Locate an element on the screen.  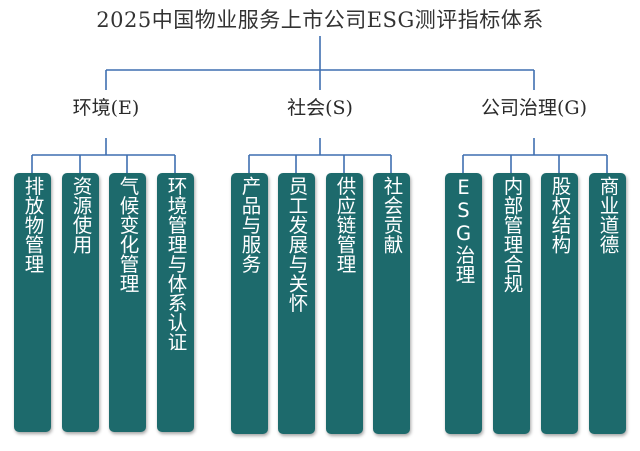
indicator-card-internal-compliance: 内部管理合规 is located at coordinates (511, 303).